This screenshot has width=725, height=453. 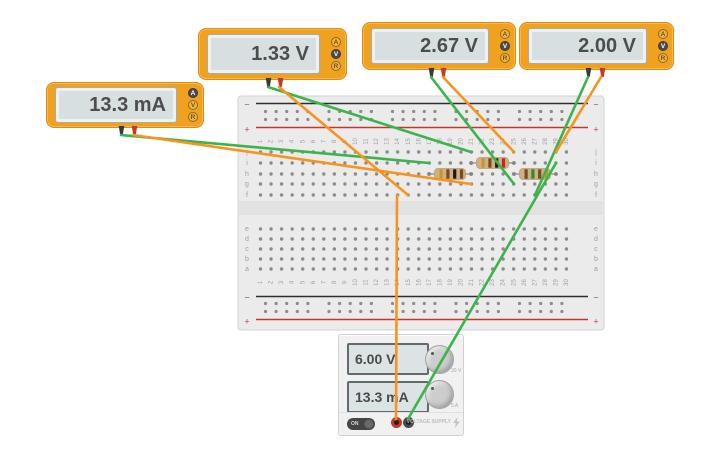 What do you see at coordinates (361, 424) in the screenshot?
I see `power-switch: ON` at bounding box center [361, 424].